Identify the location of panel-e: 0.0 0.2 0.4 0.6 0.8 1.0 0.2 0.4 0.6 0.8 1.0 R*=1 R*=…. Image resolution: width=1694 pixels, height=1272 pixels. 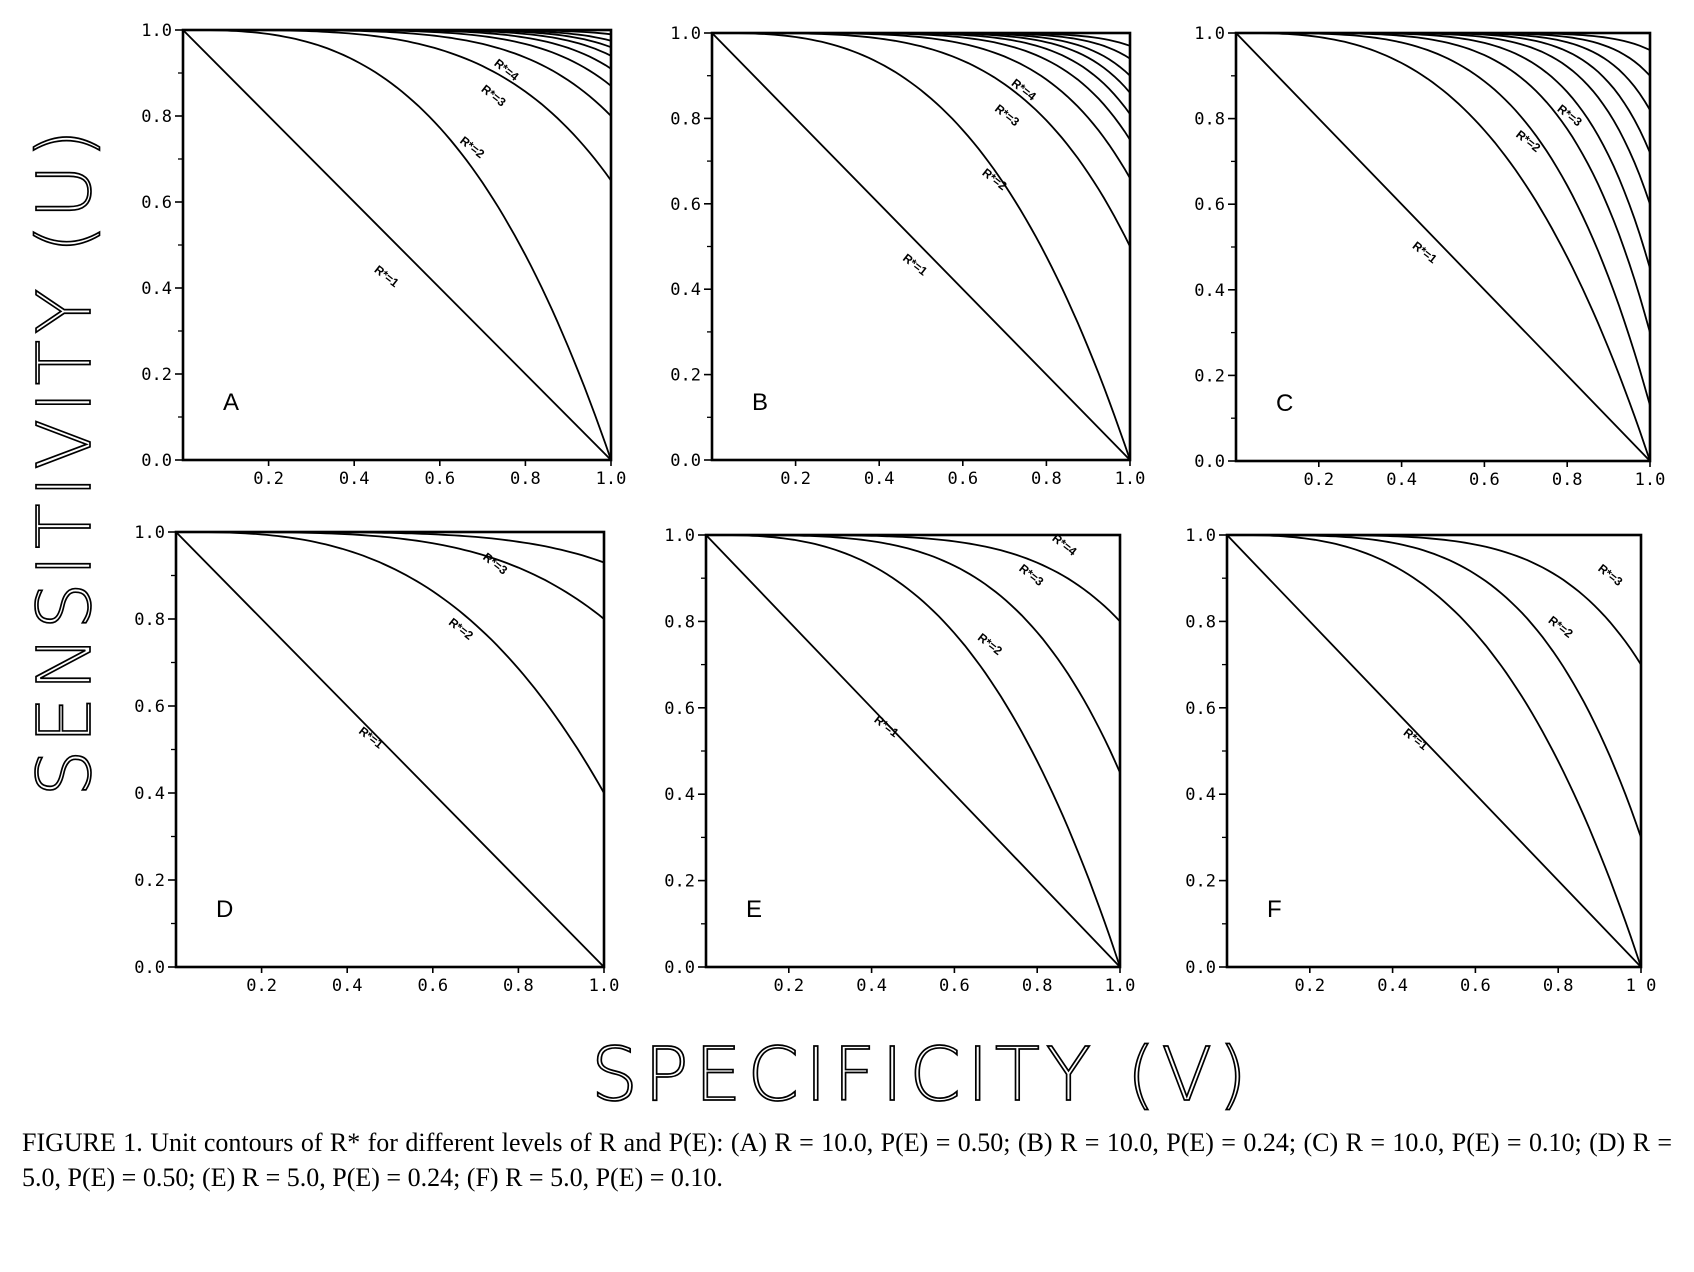
(899, 761).